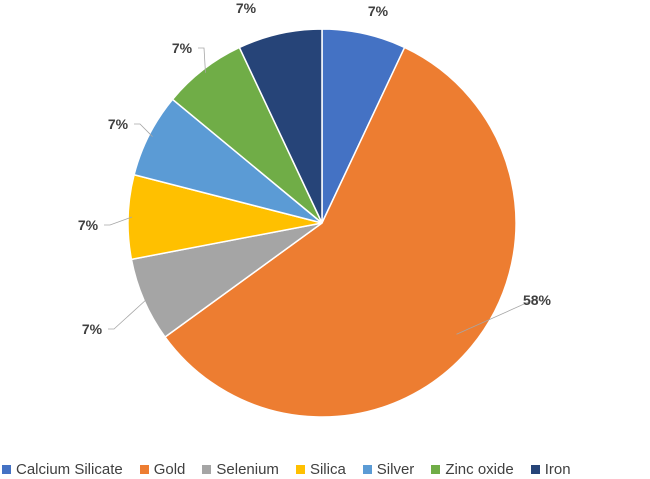 The height and width of the screenshot is (479, 650). I want to click on legend-item: Silica, so click(320, 469).